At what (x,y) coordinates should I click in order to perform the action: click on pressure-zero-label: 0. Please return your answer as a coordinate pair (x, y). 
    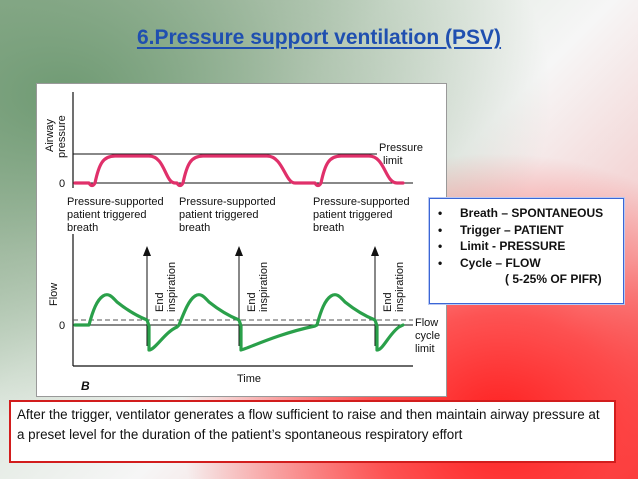
    Looking at the image, I should click on (62, 184).